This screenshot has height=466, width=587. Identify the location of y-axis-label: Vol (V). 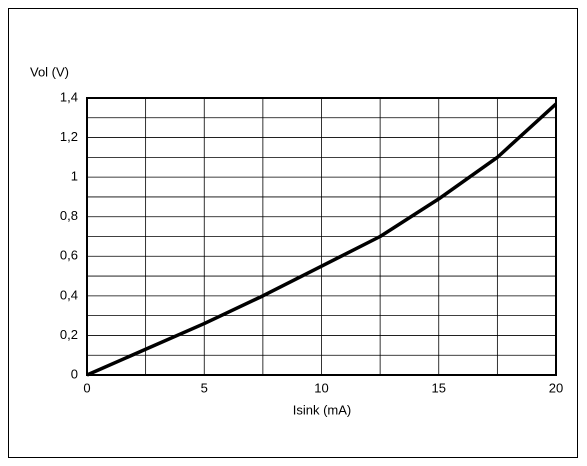
(49, 71).